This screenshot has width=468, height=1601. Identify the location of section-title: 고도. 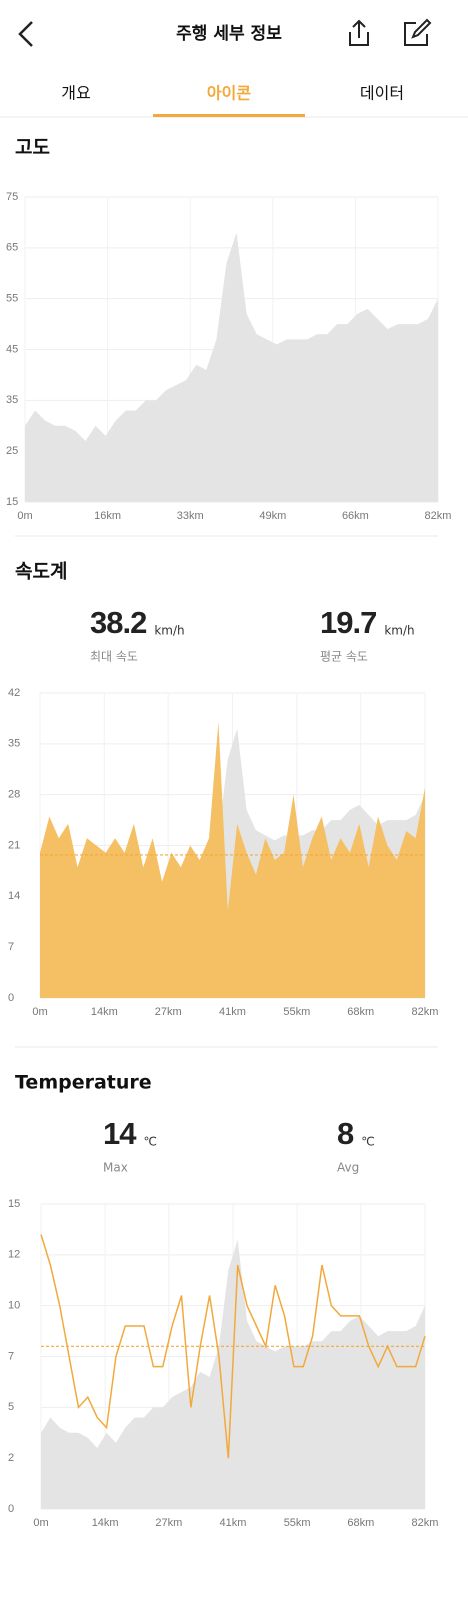
(32, 148).